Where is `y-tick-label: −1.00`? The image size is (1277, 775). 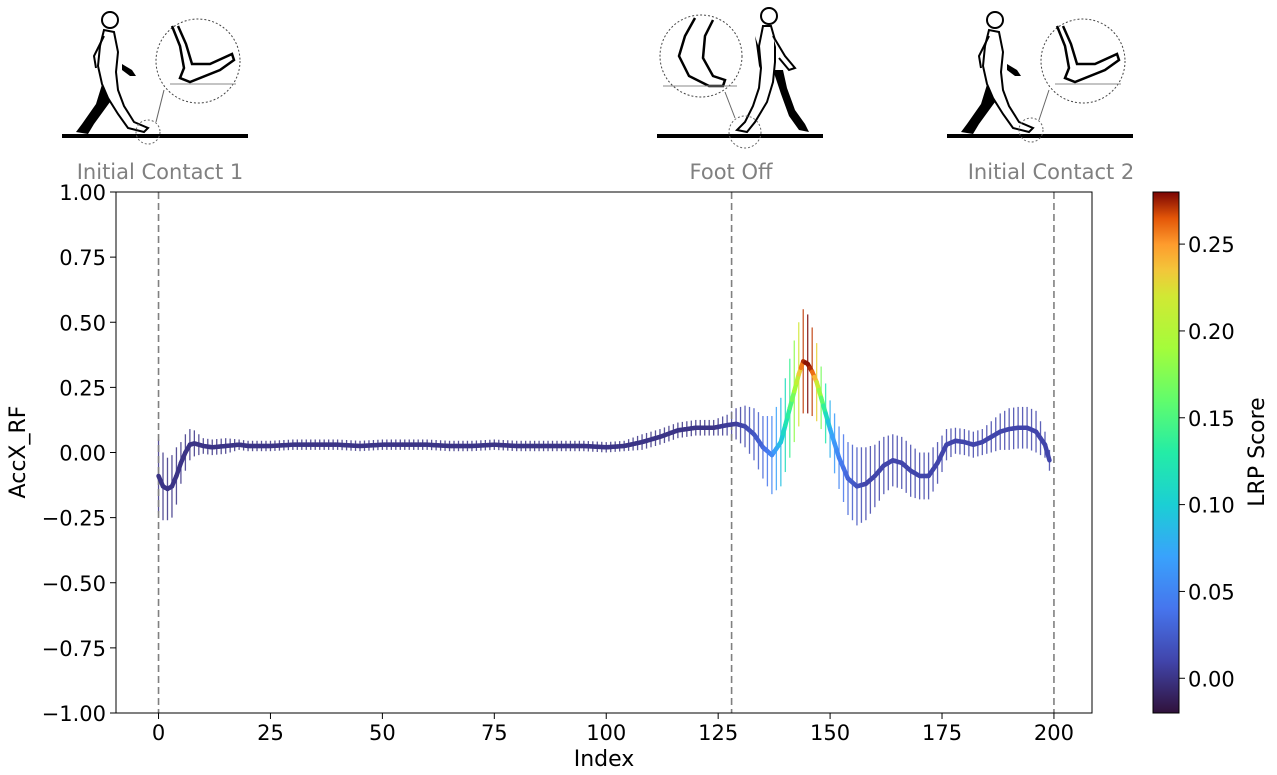 y-tick-label: −1.00 is located at coordinates (74, 714).